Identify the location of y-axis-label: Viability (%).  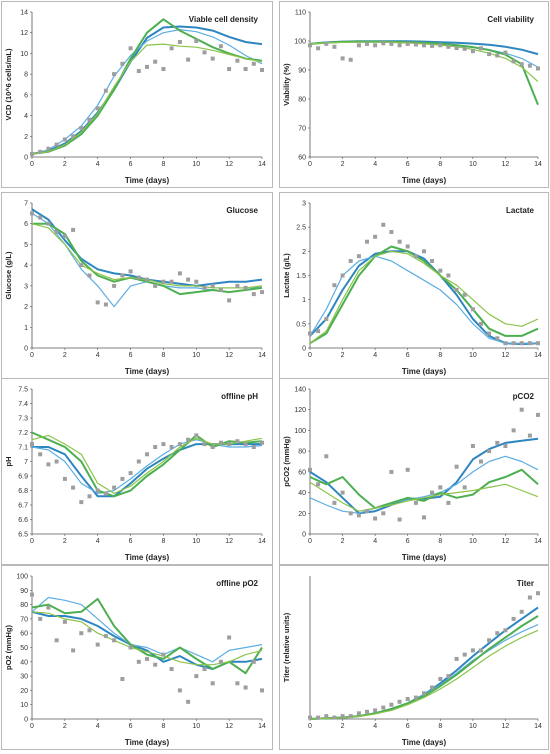
(286, 84).